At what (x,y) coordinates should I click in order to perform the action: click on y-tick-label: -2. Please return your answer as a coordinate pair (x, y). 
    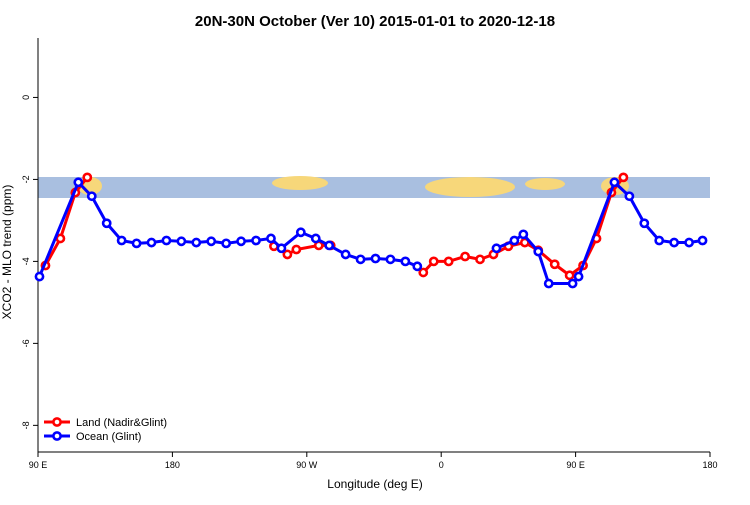
    Looking at the image, I should click on (26, 179).